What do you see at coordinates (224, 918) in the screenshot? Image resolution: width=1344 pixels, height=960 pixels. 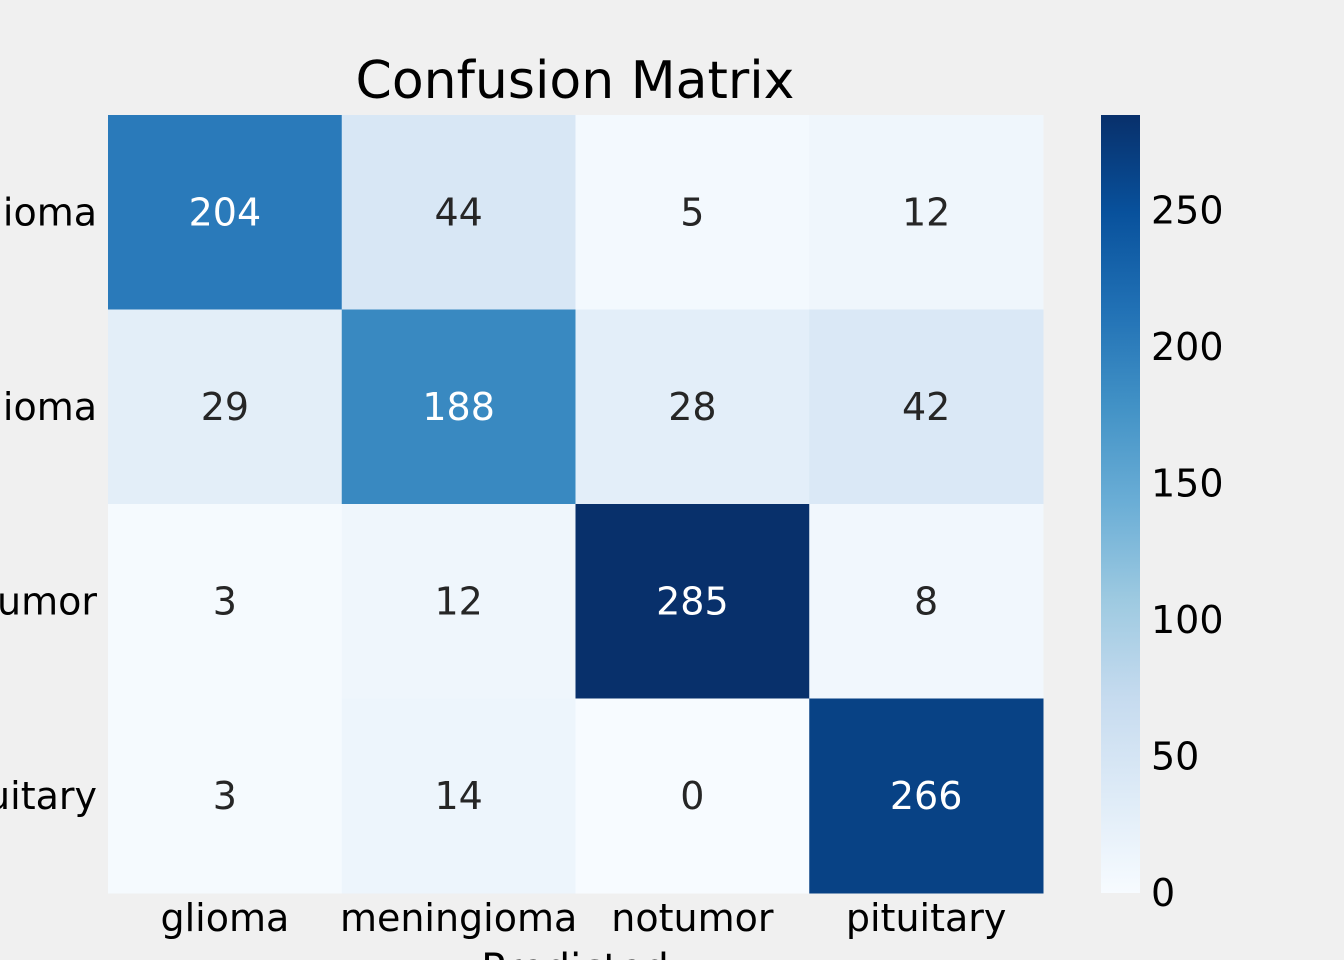 I see `x-tick-label: glioma` at bounding box center [224, 918].